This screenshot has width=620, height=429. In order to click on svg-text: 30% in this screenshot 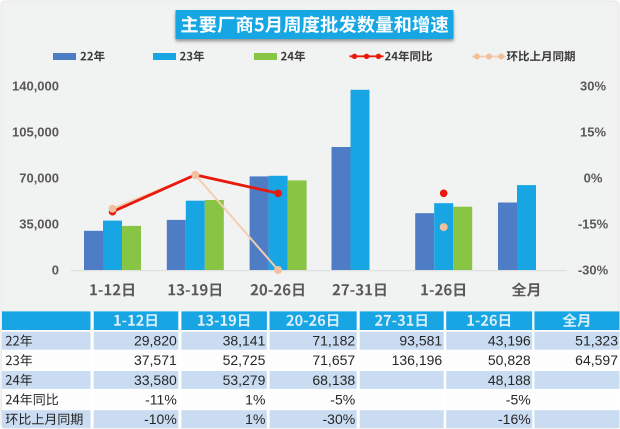, I will do `click(593, 86)`.